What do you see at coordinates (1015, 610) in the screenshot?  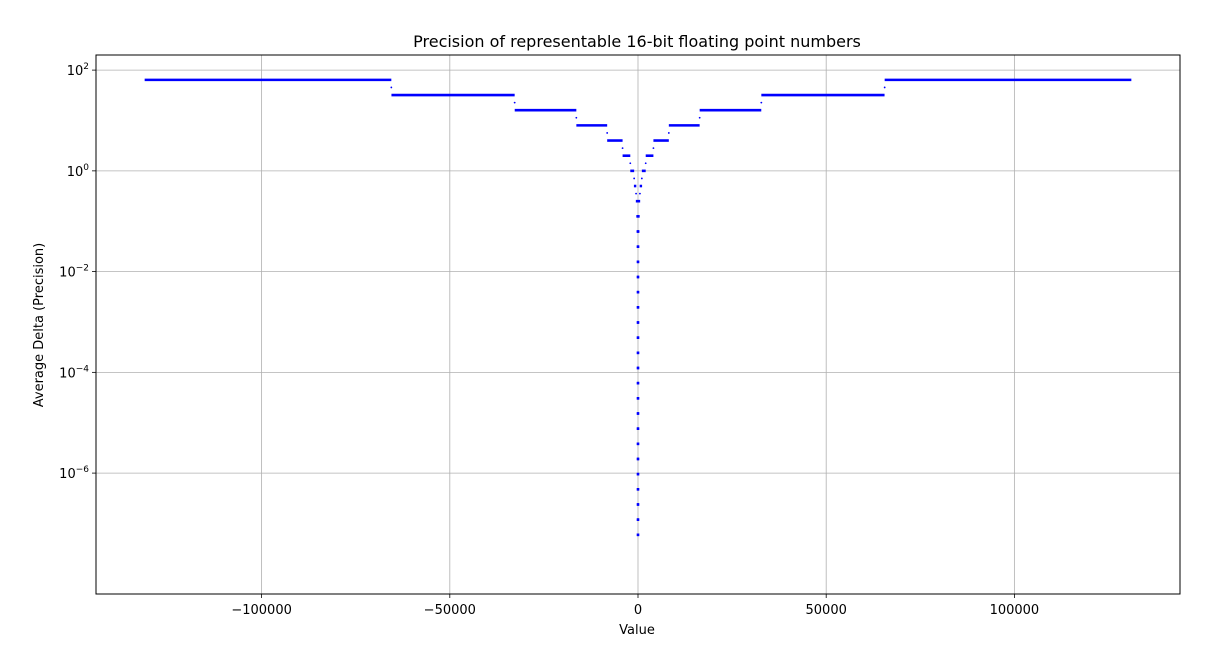 I see `x-tick-label: 100000` at bounding box center [1015, 610].